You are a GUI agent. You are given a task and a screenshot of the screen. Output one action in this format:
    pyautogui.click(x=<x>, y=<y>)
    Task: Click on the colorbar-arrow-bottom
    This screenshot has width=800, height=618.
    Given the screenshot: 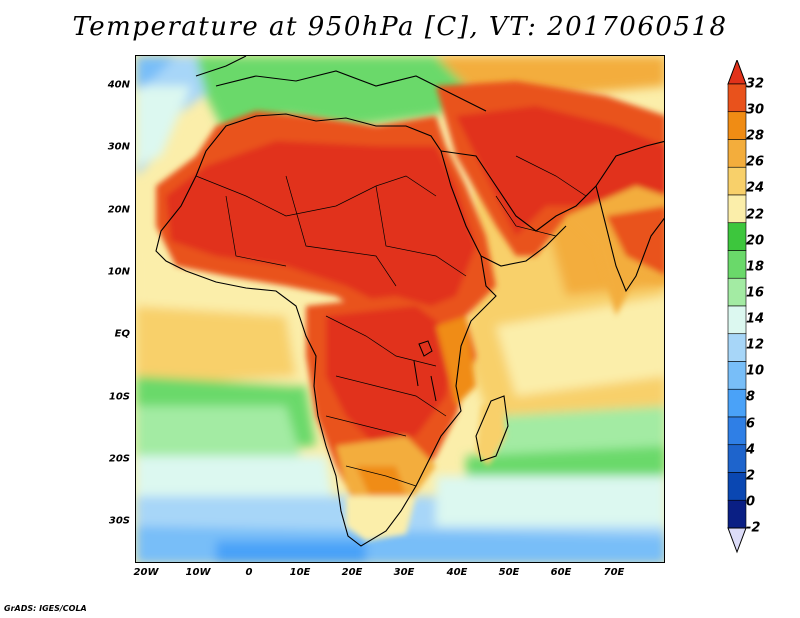 What is the action you would take?
    pyautogui.click(x=737, y=540)
    